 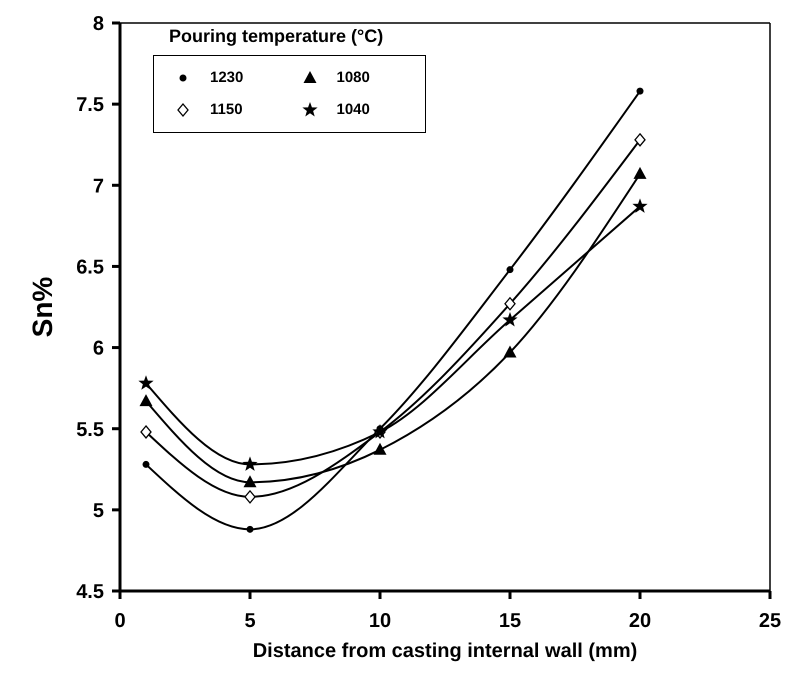 I want to click on x-tick-label: 20, so click(x=640, y=621).